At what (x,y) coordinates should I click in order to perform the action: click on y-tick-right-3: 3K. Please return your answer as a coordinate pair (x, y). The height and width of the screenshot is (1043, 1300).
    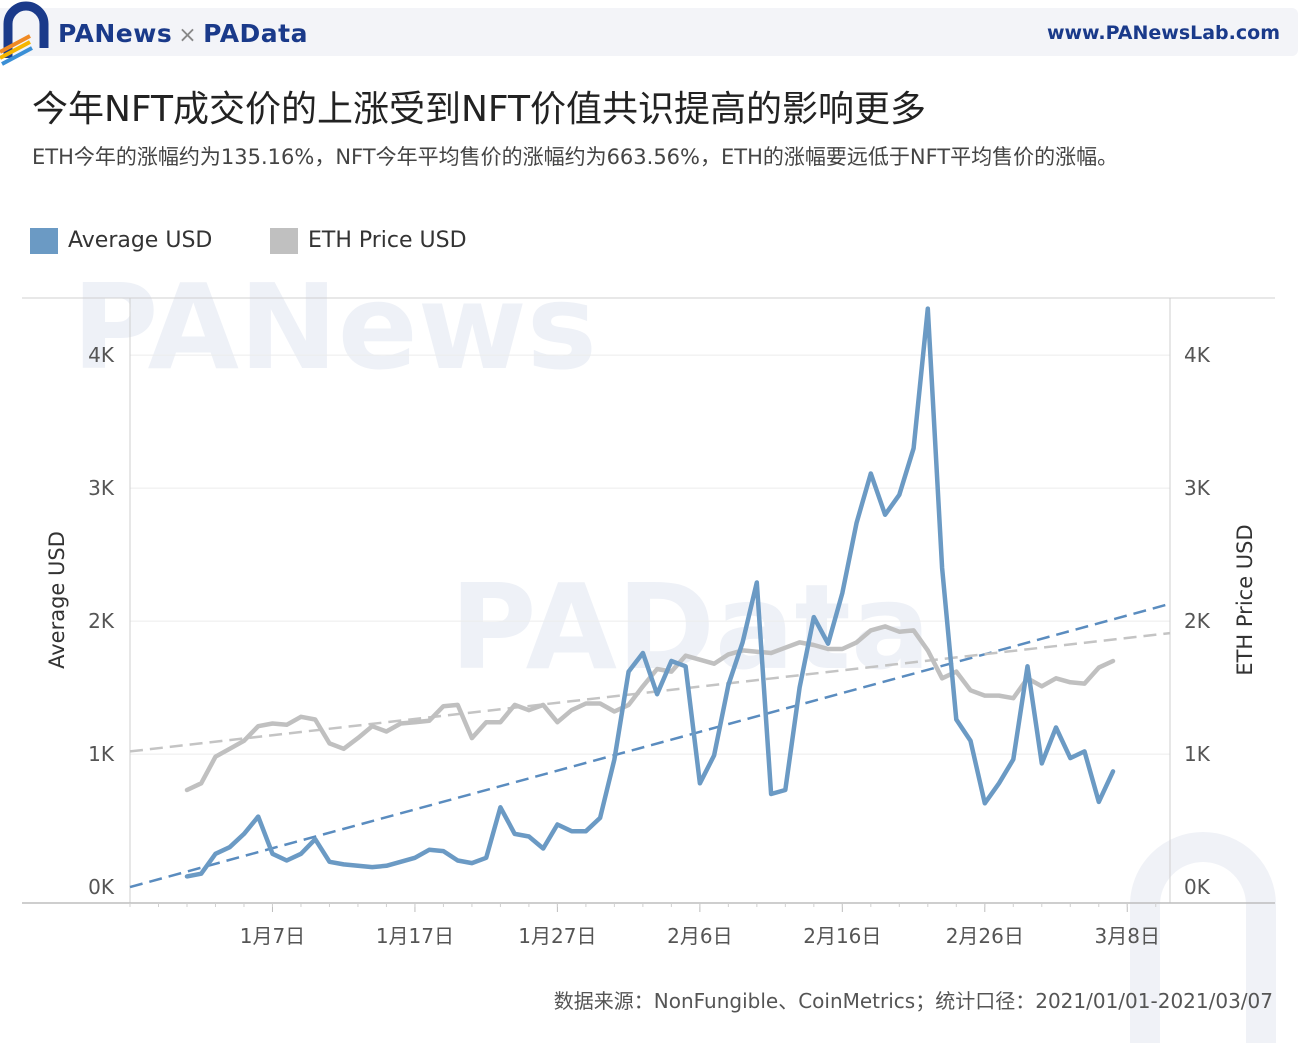
    Looking at the image, I should click on (1197, 488).